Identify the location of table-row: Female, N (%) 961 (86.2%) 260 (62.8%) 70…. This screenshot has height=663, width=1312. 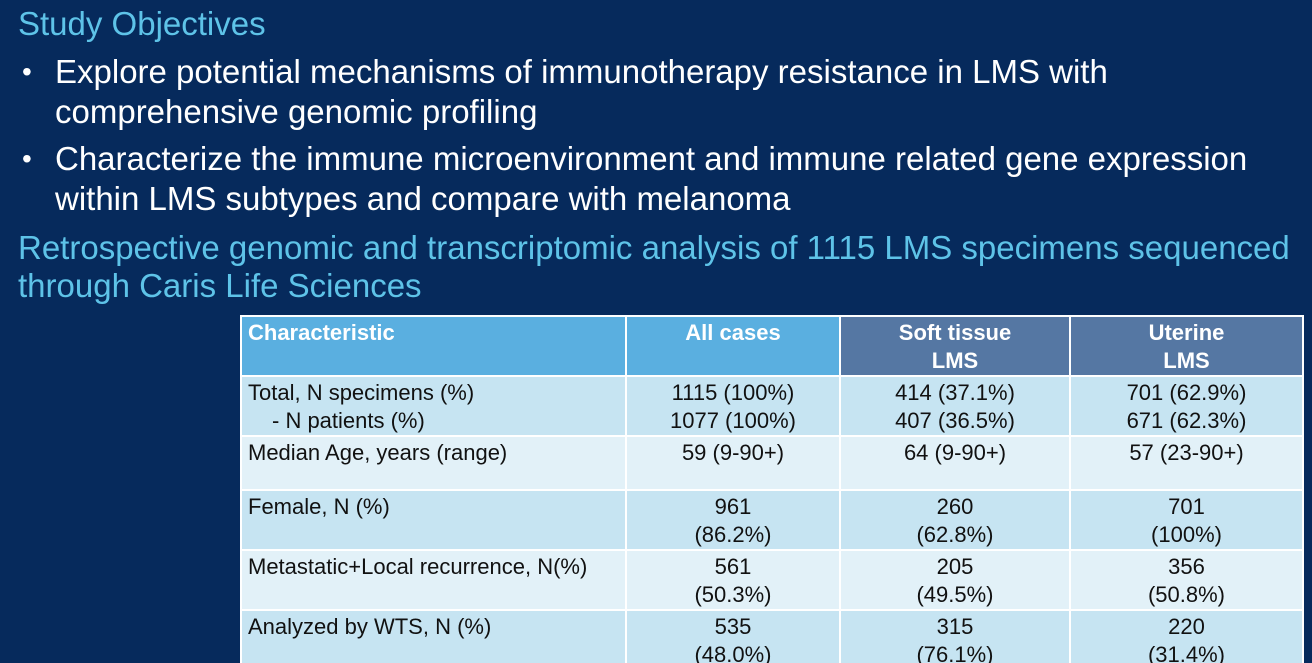
(772, 520).